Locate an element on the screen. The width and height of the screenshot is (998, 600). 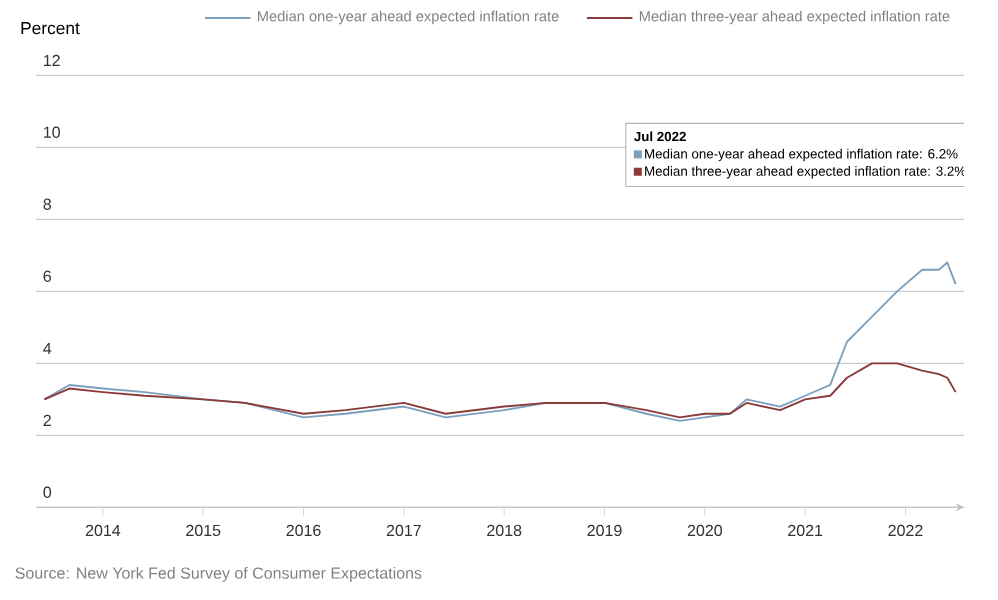
x-tick-label: 2022 is located at coordinates (905, 531).